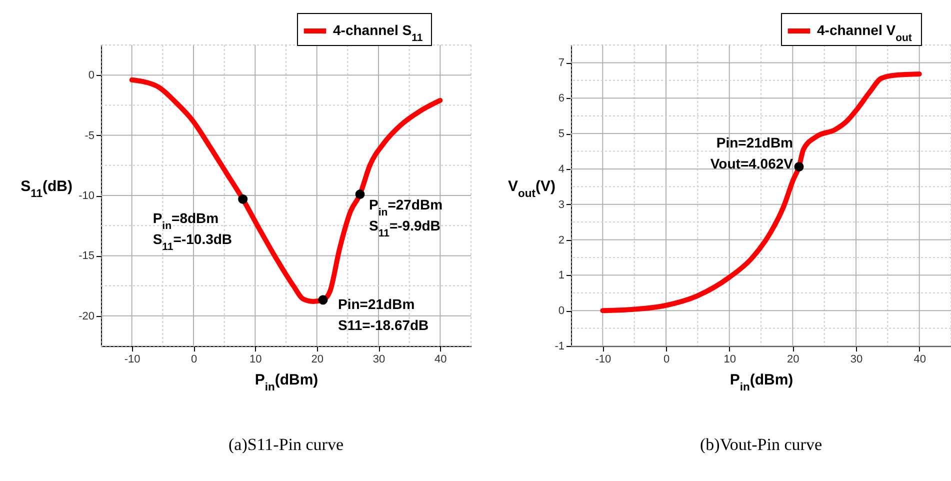 Image resolution: width=951 pixels, height=481 pixels. What do you see at coordinates (192, 232) in the screenshot?
I see `annotation: P$_{in}$=8dBm S$_{11}$=-10.3dB` at bounding box center [192, 232].